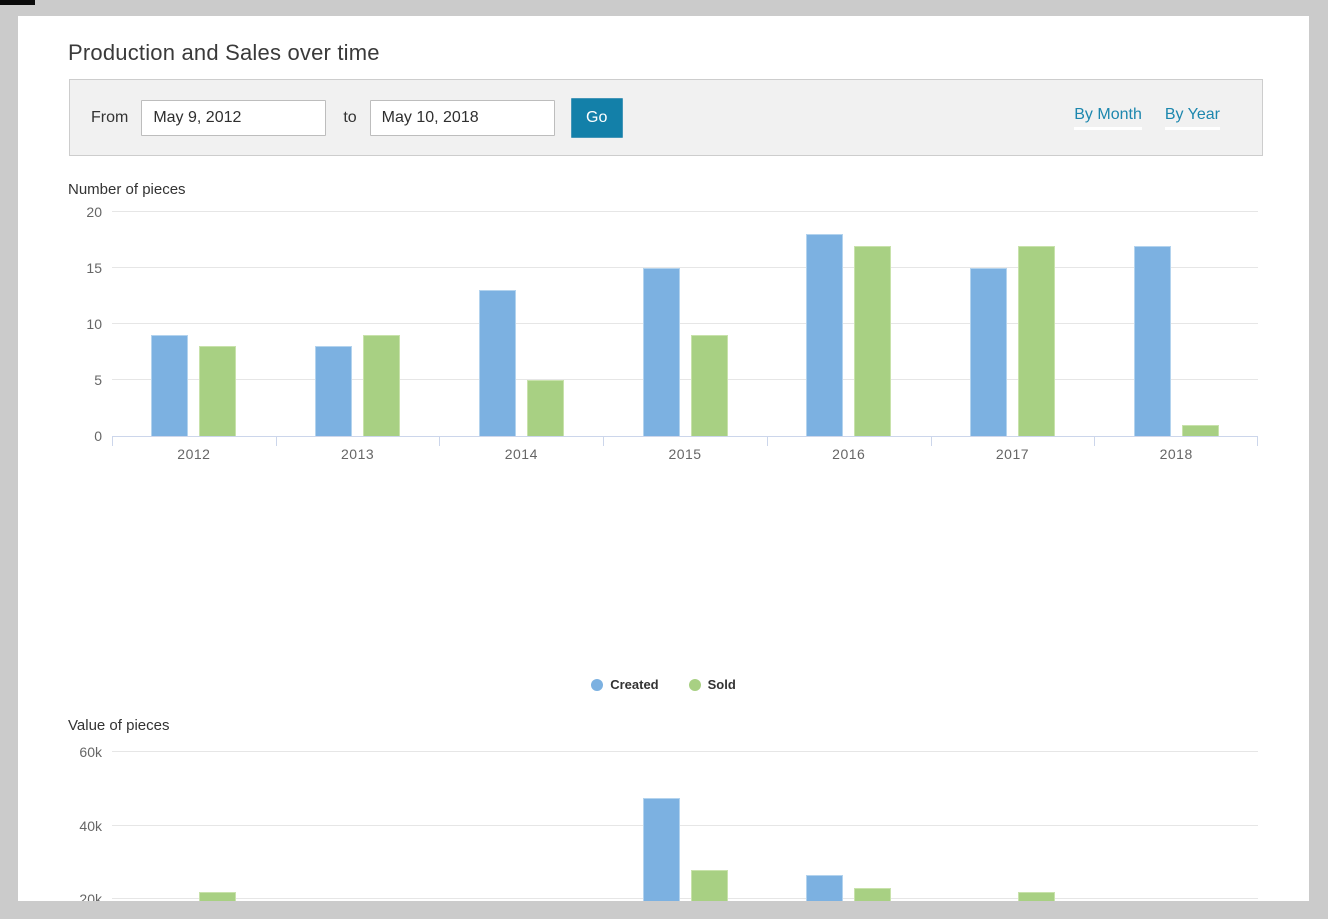 This screenshot has height=919, width=1328. Describe the element at coordinates (98, 380) in the screenshot. I see `y-axis-label: 5` at that location.